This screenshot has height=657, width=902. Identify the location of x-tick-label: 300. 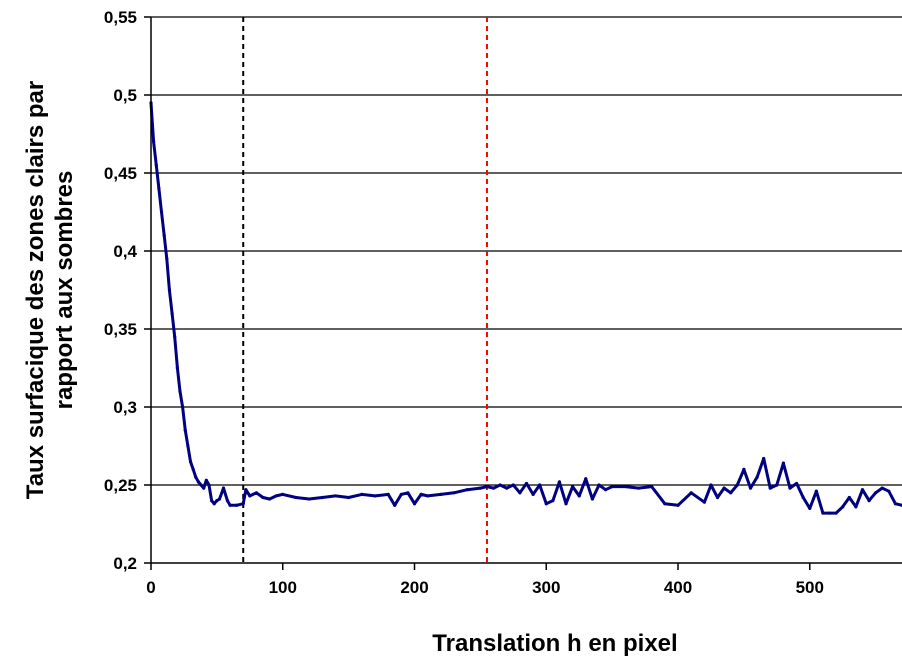
(546, 587).